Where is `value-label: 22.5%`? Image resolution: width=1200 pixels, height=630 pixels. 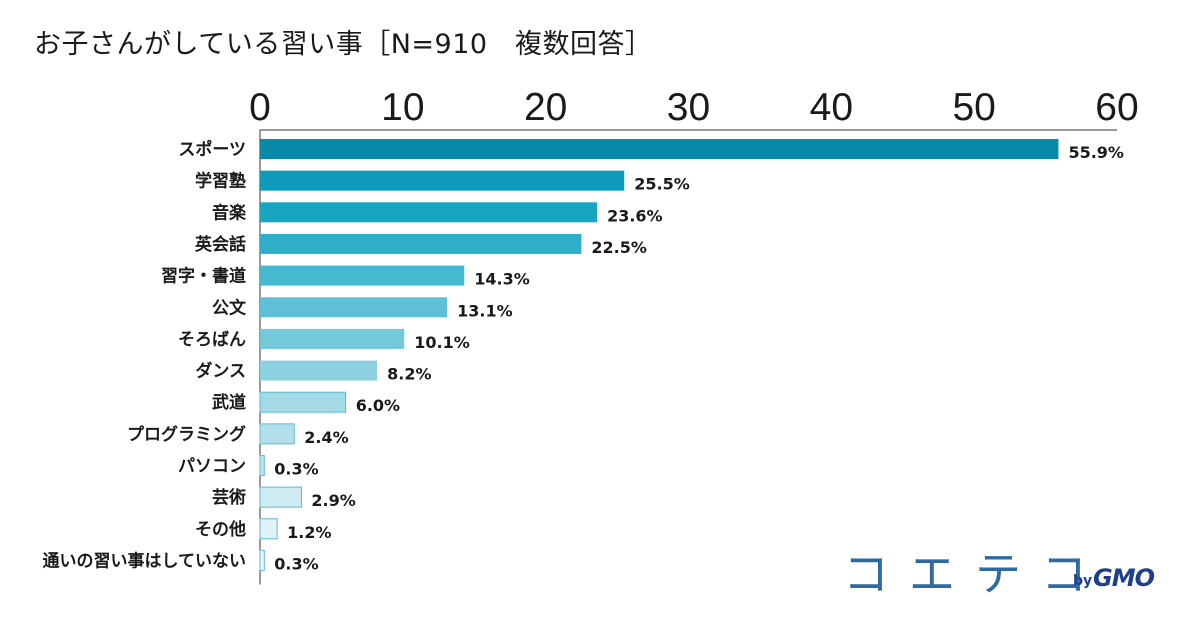 value-label: 22.5% is located at coordinates (619, 247).